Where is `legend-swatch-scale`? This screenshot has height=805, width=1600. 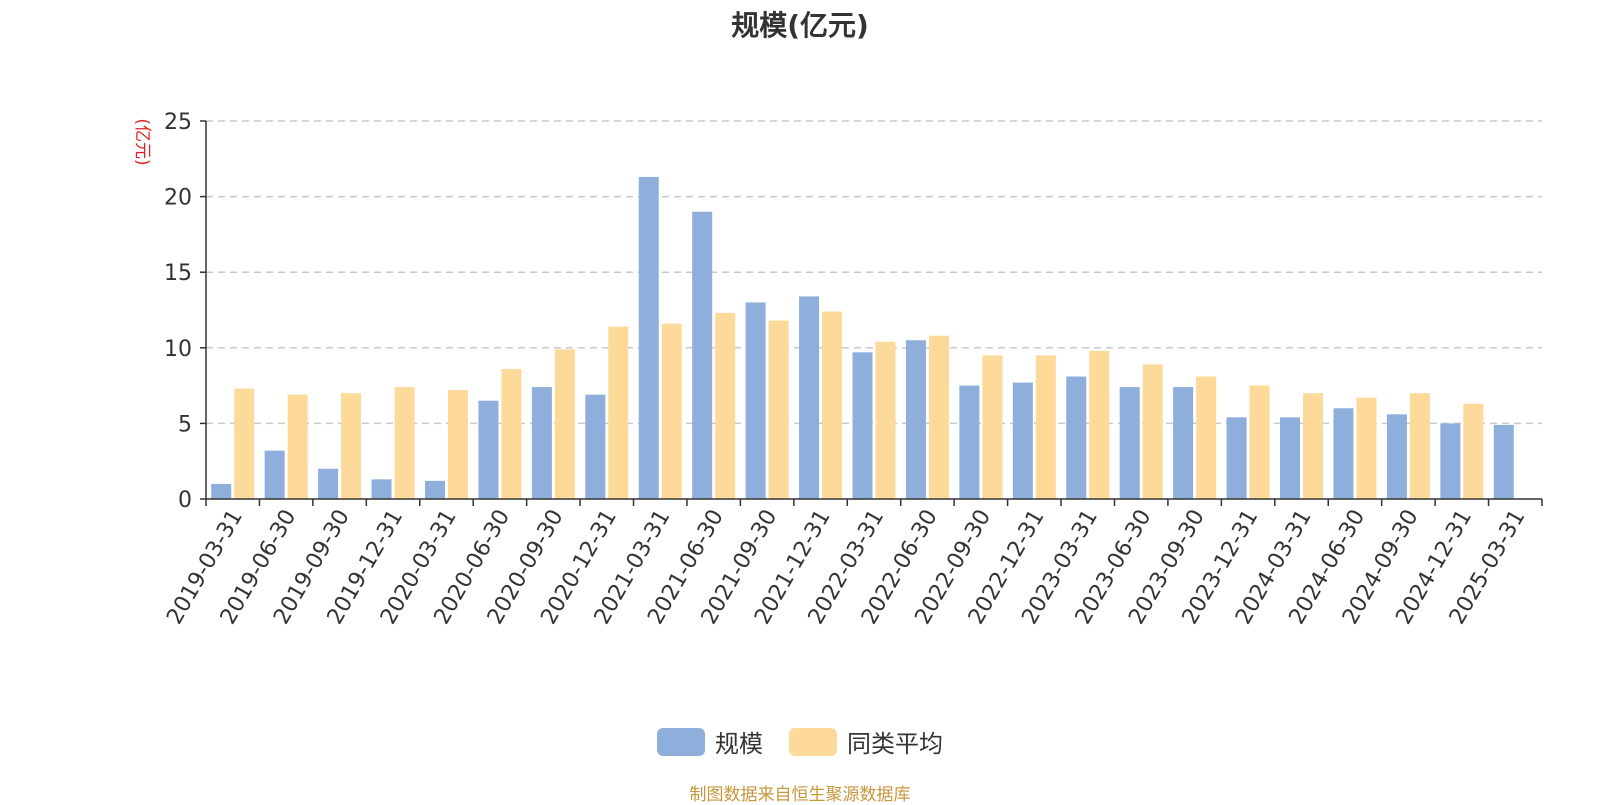 legend-swatch-scale is located at coordinates (681, 741).